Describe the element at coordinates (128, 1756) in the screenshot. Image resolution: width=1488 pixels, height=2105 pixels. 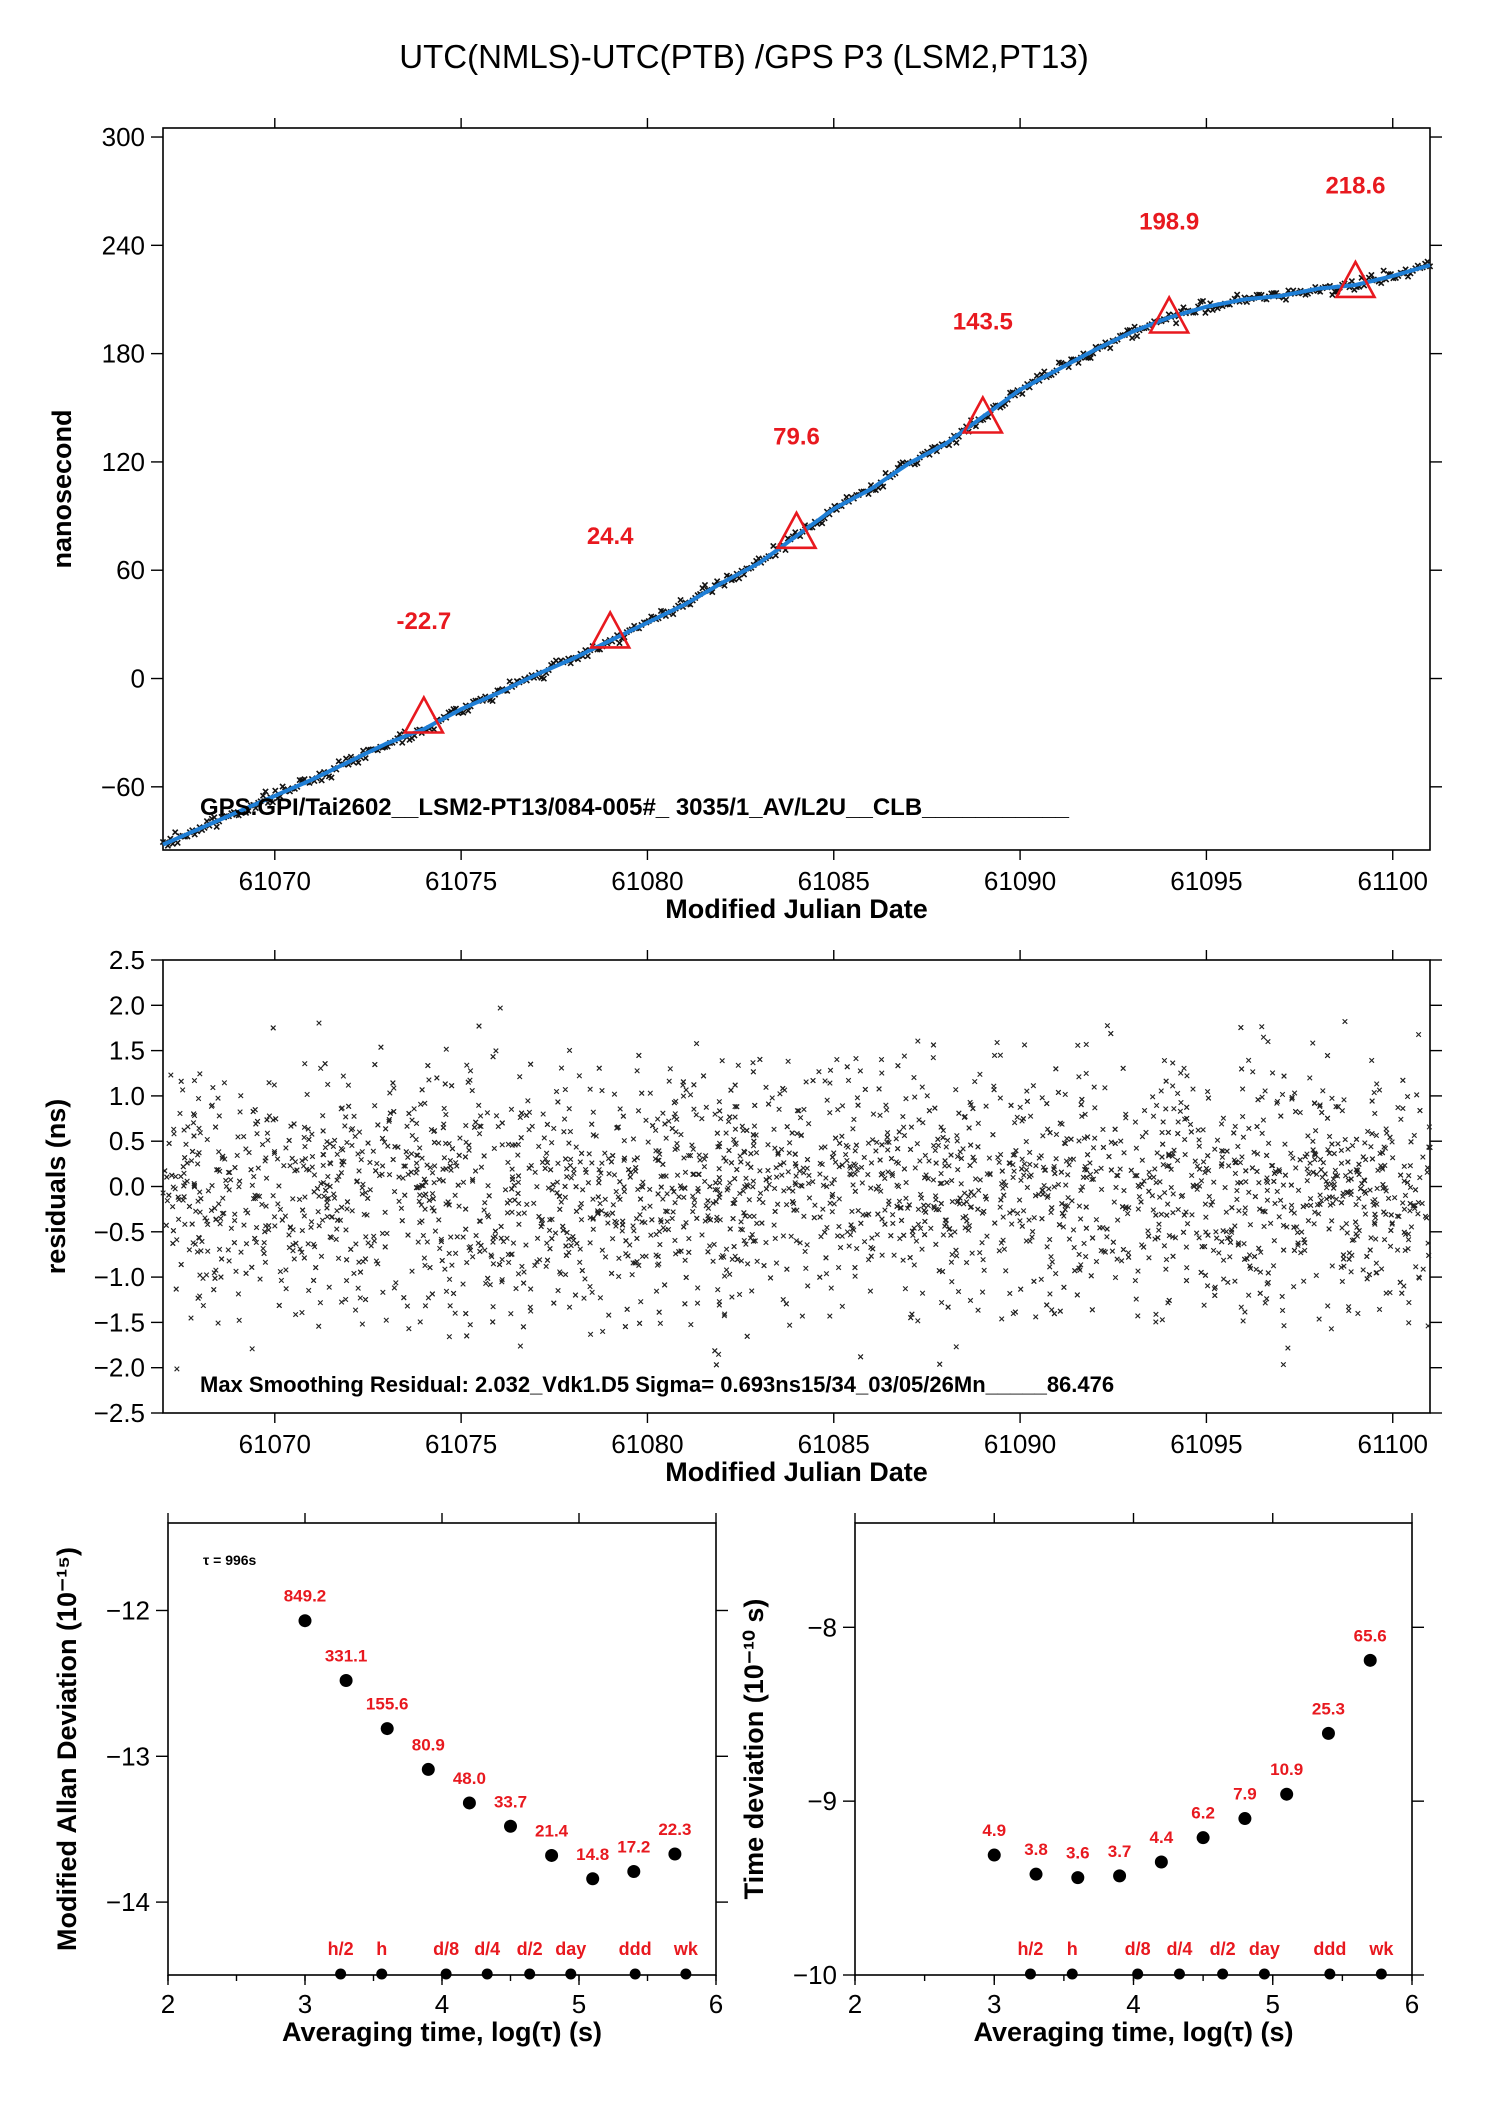
I see `mdev-ytick-label: −13` at that location.